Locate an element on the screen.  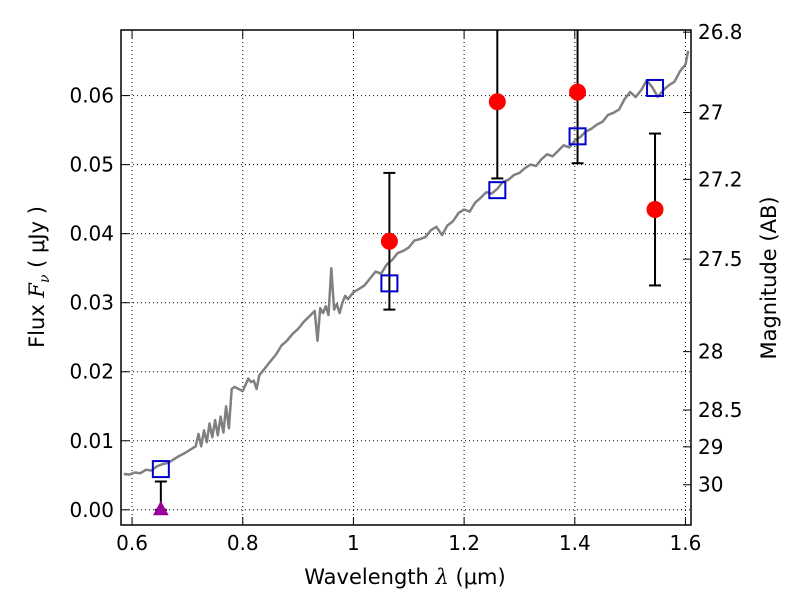
y-tick-label-6: 0.06 is located at coordinates (91, 96).